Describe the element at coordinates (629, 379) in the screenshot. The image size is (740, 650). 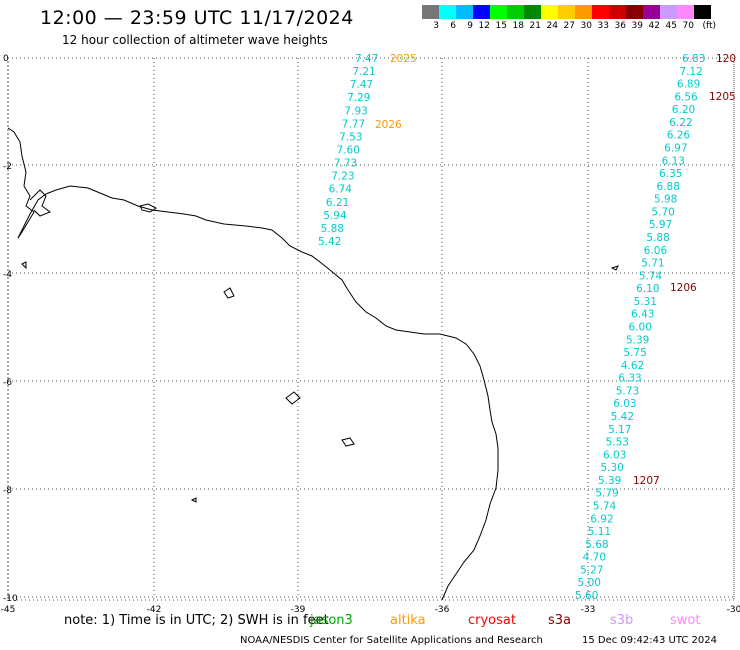
I see `wave-height-reading: 6.33` at that location.